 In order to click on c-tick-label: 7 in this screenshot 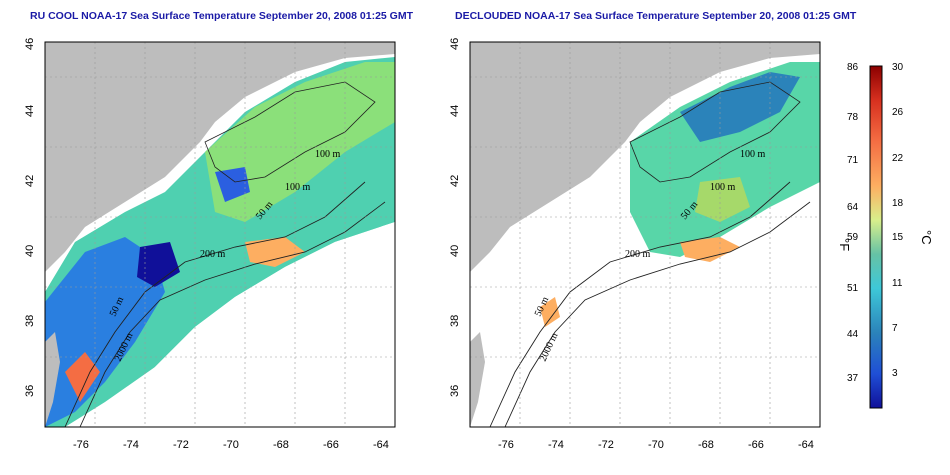, I will do `click(895, 328)`.